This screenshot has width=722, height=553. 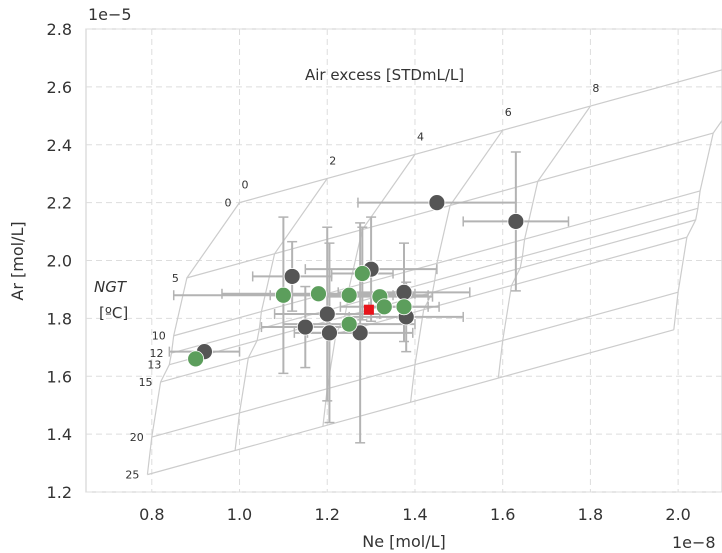 What do you see at coordinates (228, 203) in the screenshot?
I see `ngt-label: 0` at bounding box center [228, 203].